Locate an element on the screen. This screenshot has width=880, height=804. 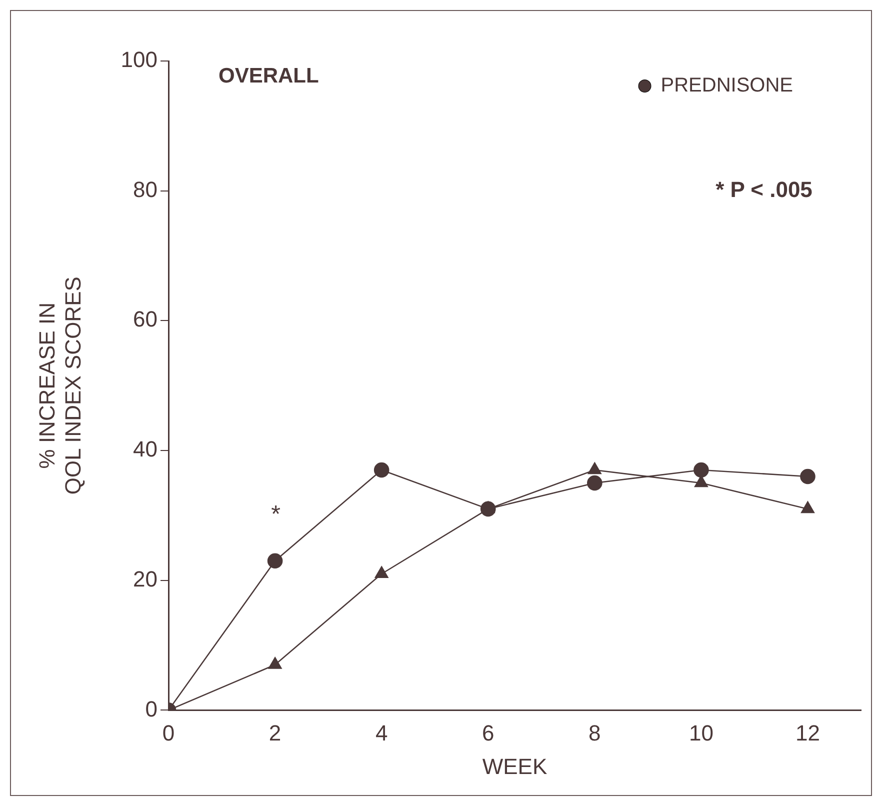
x-axis-title: WEEK is located at coordinates (515, 766).